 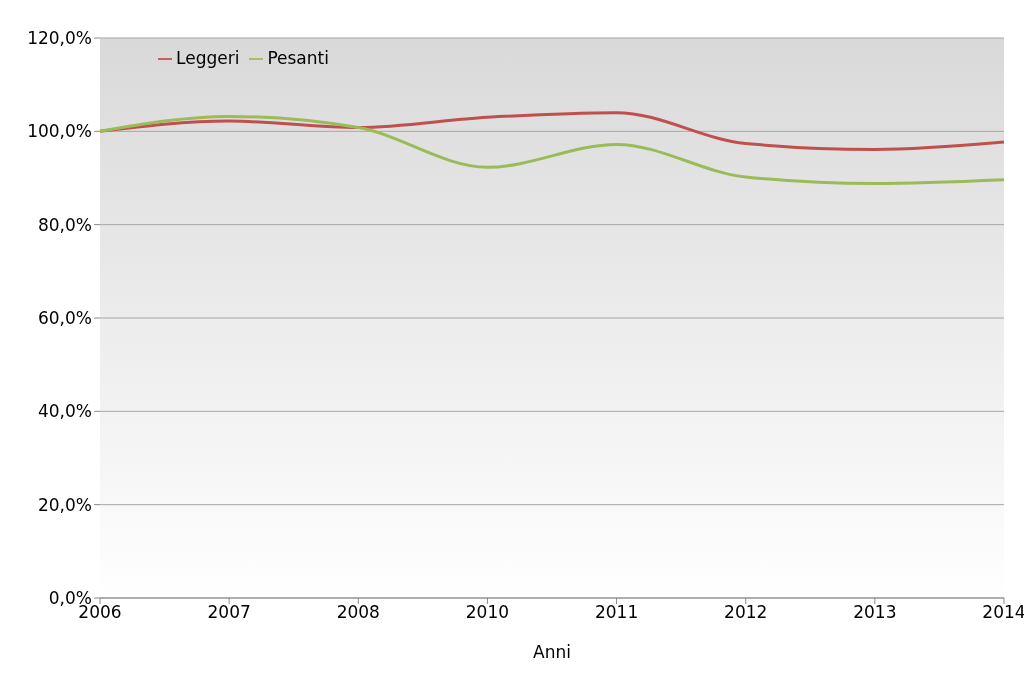 I want to click on legend-label: Leggeri, so click(x=208, y=58).